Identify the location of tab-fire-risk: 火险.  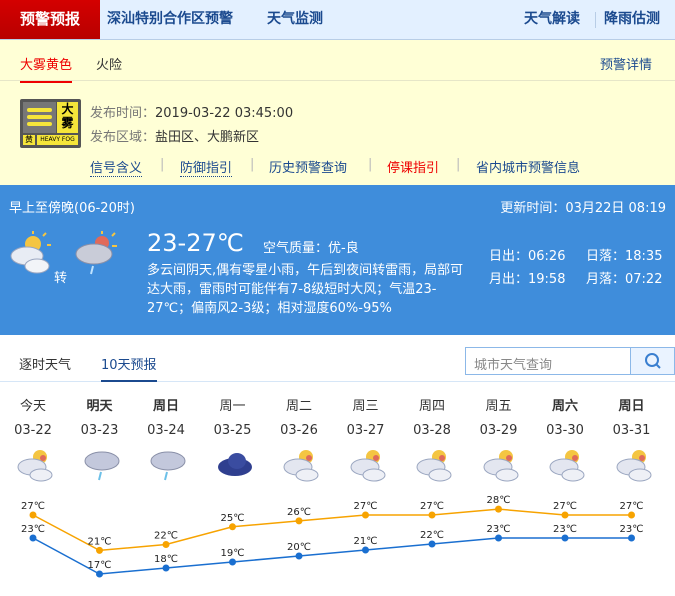
(109, 65).